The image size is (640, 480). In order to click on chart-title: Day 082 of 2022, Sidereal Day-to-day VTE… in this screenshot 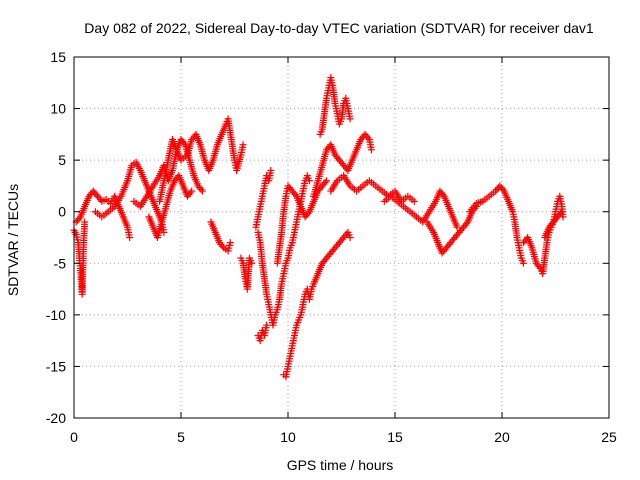, I will do `click(339, 28)`.